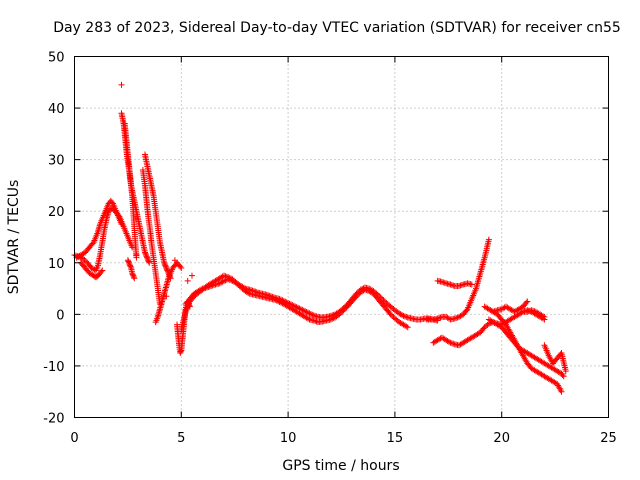 This screenshot has width=640, height=480. What do you see at coordinates (53, 367) in the screenshot?
I see `y-tick-label: -10` at bounding box center [53, 367].